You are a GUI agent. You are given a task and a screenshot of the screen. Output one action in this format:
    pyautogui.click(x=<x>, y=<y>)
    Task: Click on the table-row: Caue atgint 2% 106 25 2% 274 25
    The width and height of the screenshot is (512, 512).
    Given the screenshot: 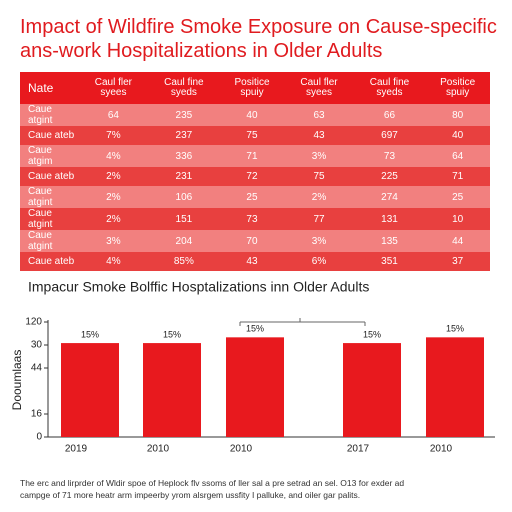 What is the action you would take?
    pyautogui.click(x=255, y=197)
    